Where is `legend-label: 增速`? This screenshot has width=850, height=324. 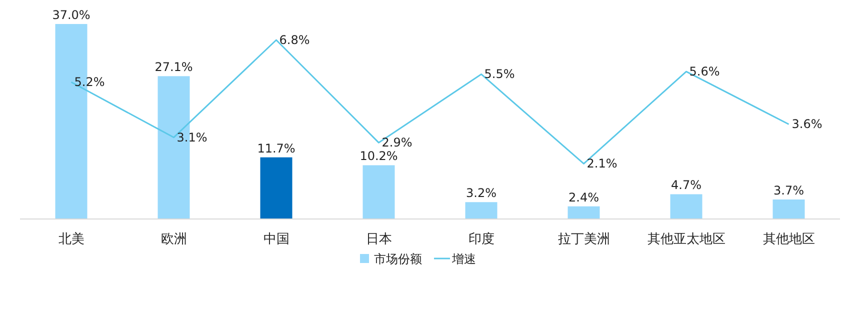
legend-label: 增速 is located at coordinates (463, 259).